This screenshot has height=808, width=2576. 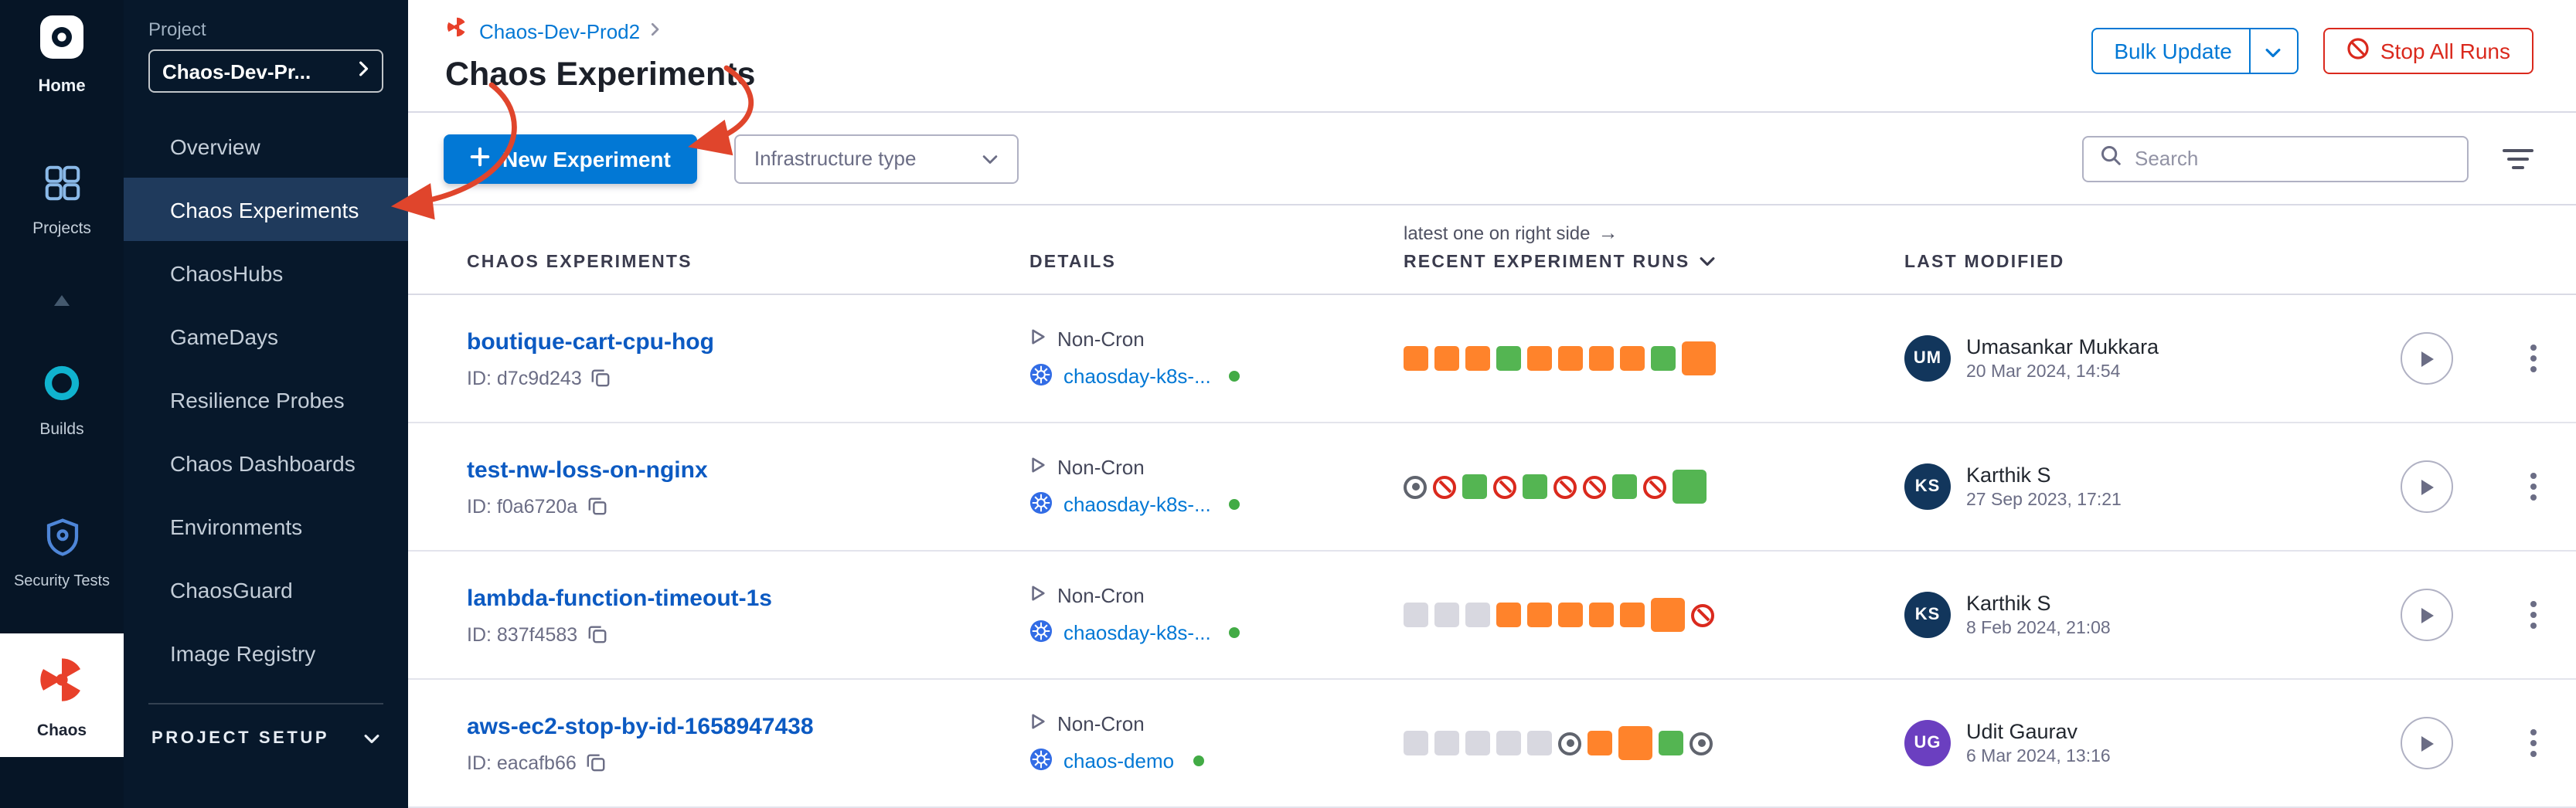 I want to click on projects-icon, so click(x=62, y=187).